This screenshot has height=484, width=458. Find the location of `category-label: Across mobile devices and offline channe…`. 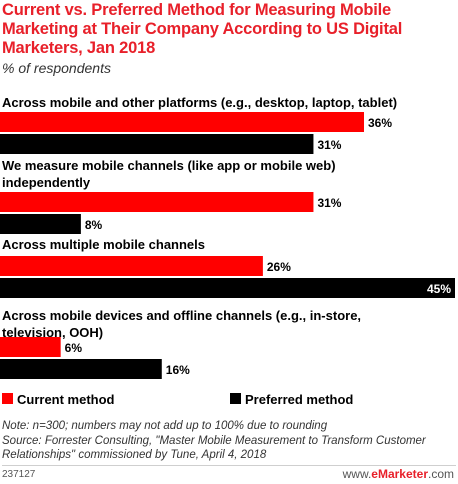

category-label: Across mobile devices and offline channe… is located at coordinates (181, 315).